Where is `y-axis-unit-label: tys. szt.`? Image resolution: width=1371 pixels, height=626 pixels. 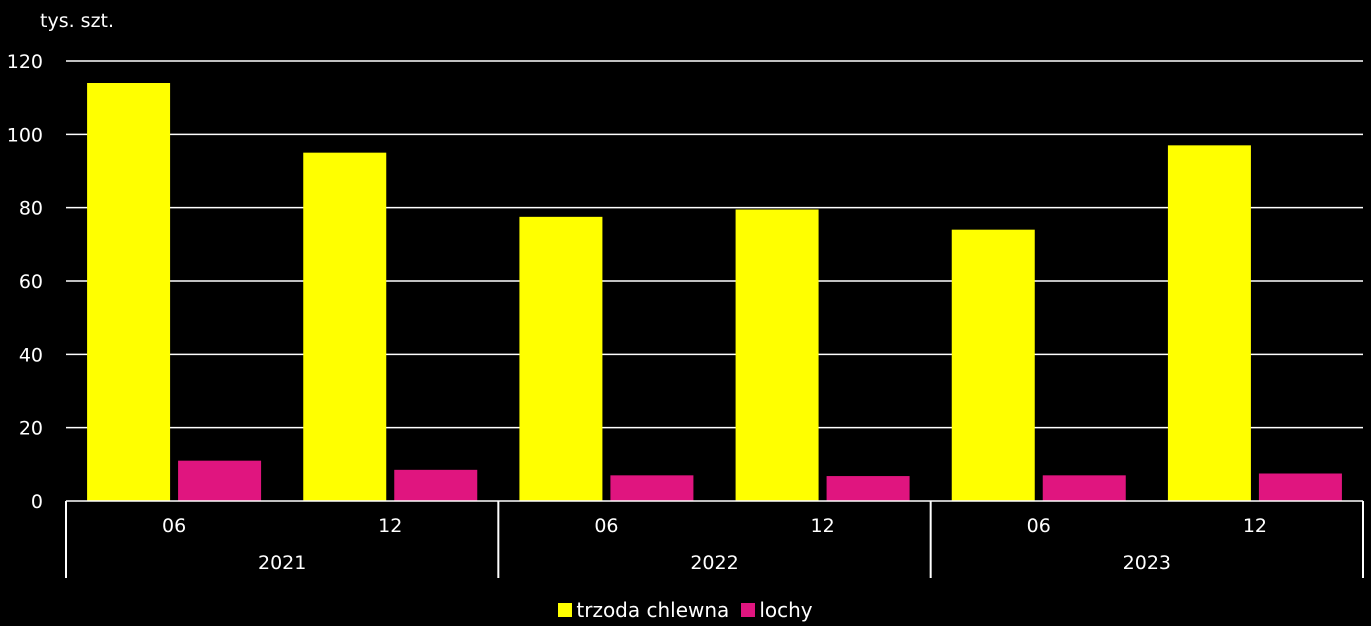 y-axis-unit-label: tys. szt. is located at coordinates (77, 21).